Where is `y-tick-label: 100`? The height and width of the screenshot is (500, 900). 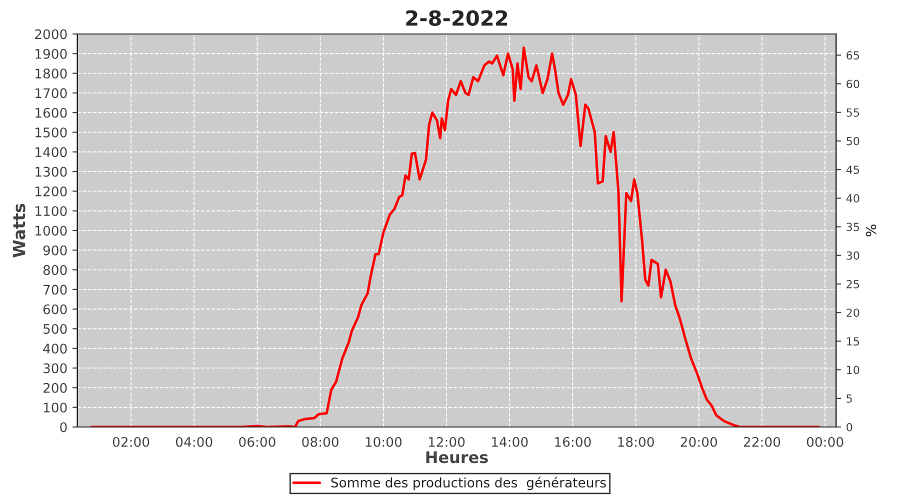 y-tick-label: 100 is located at coordinates (55, 407).